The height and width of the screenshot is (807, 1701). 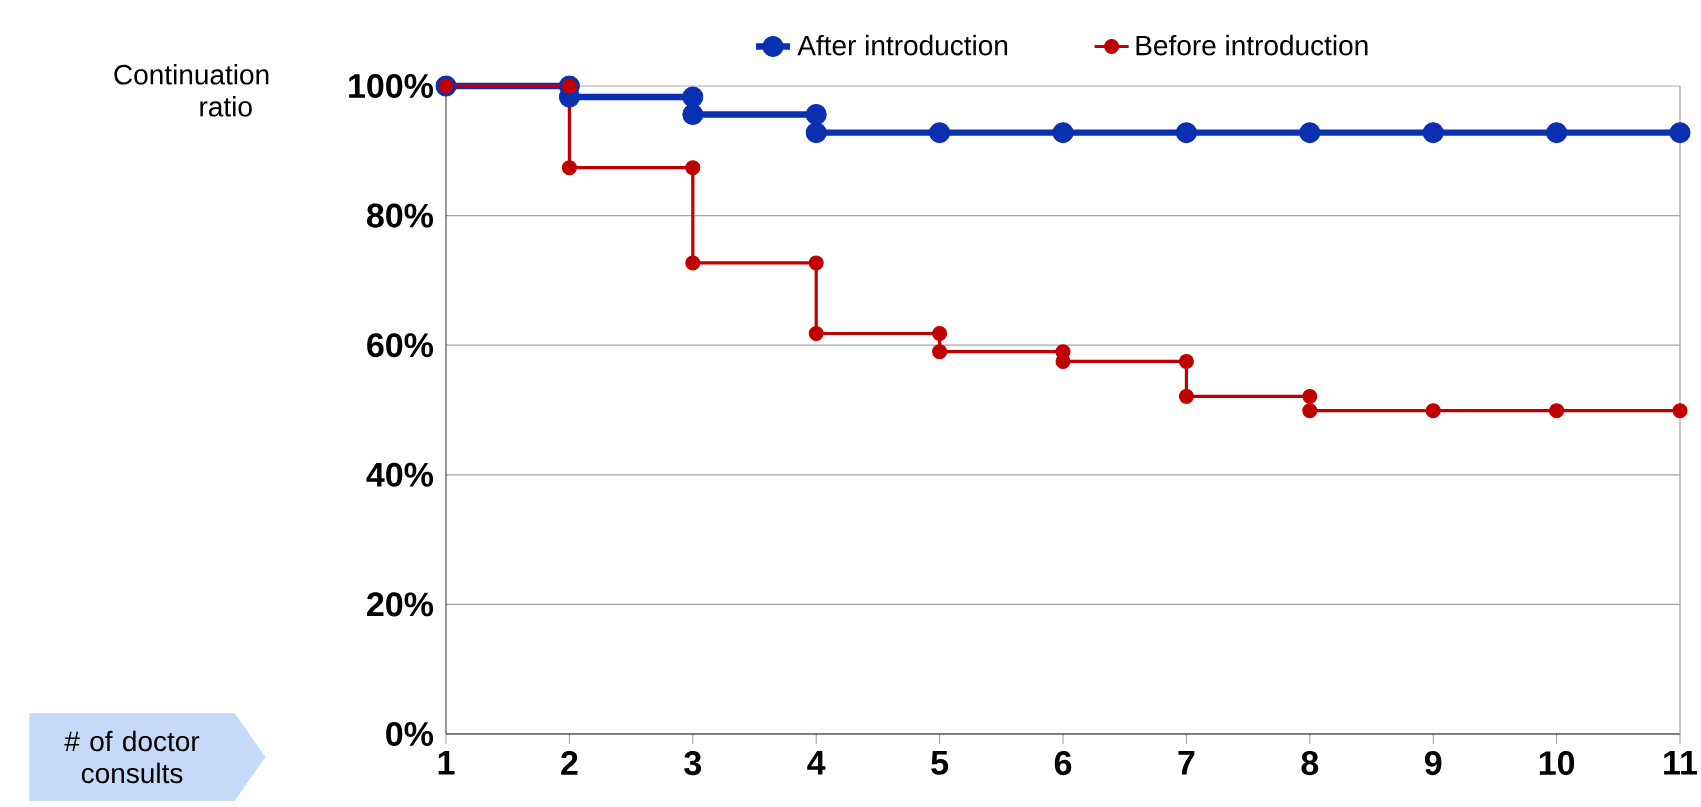 I want to click on text: # of doctor consults, so click(x=132, y=757).